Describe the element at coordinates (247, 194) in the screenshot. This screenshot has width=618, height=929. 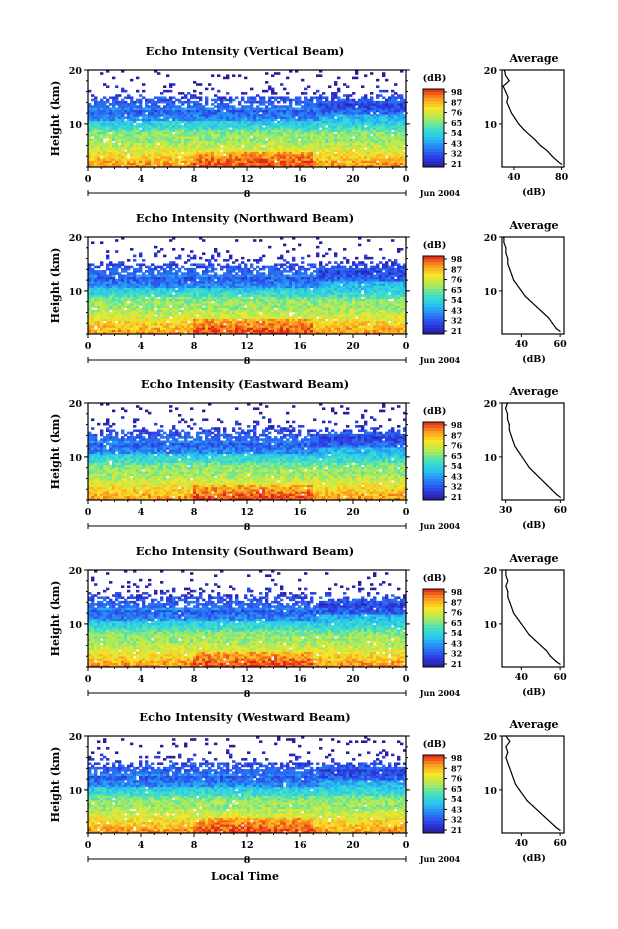
I see `day-label: 8` at that location.